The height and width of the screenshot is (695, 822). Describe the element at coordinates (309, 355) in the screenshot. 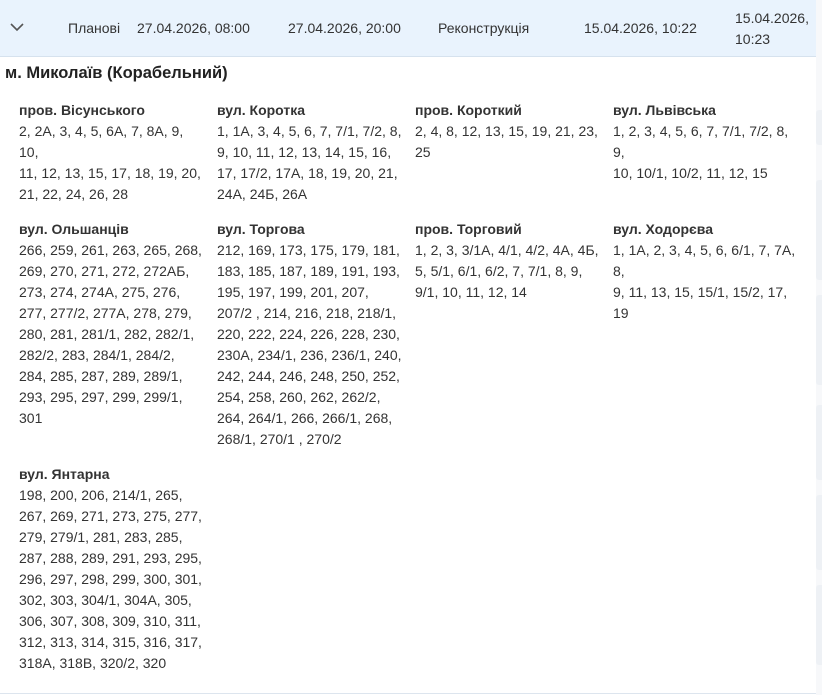

I see `house-numbers-line: 230А, 234/1, 236, 236/1, 240,` at that location.